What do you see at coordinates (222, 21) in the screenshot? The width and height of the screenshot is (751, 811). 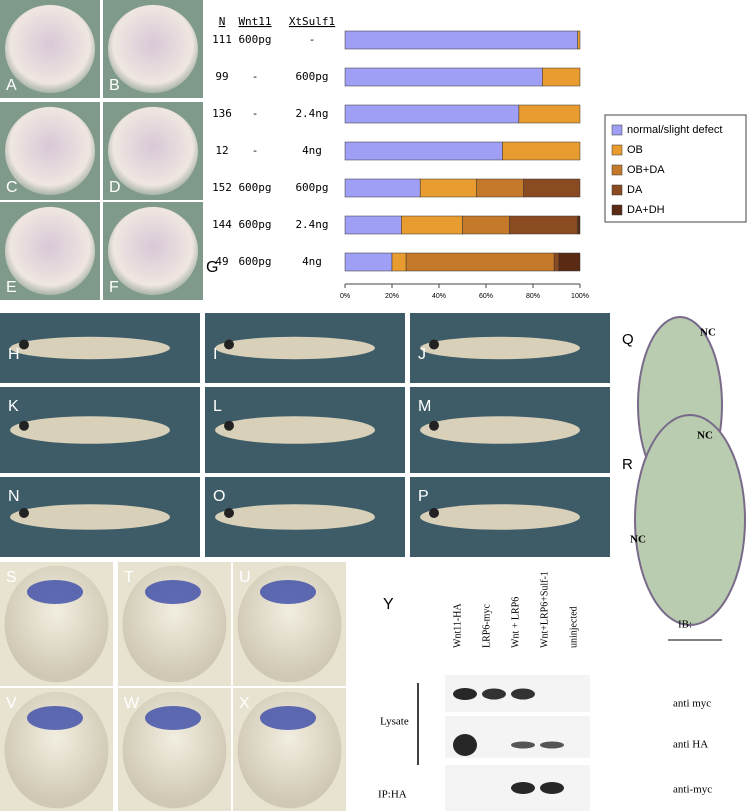 I see `table-header: N` at bounding box center [222, 21].